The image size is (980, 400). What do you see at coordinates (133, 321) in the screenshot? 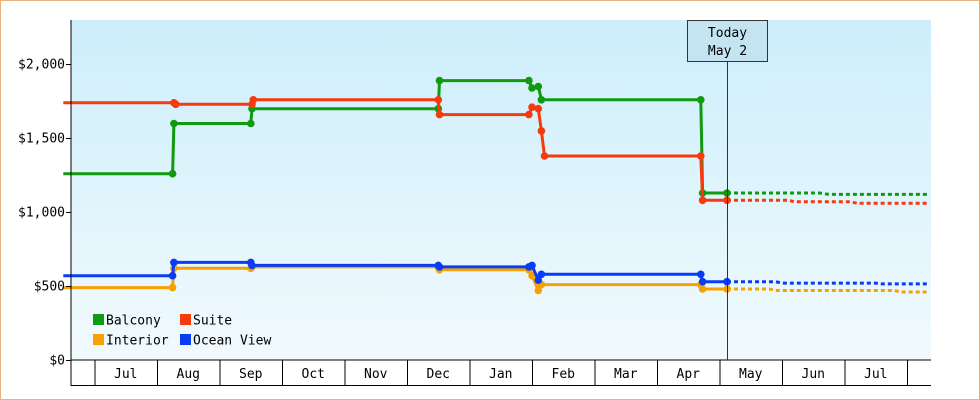
I see `legend-label: Balcony` at bounding box center [133, 321].